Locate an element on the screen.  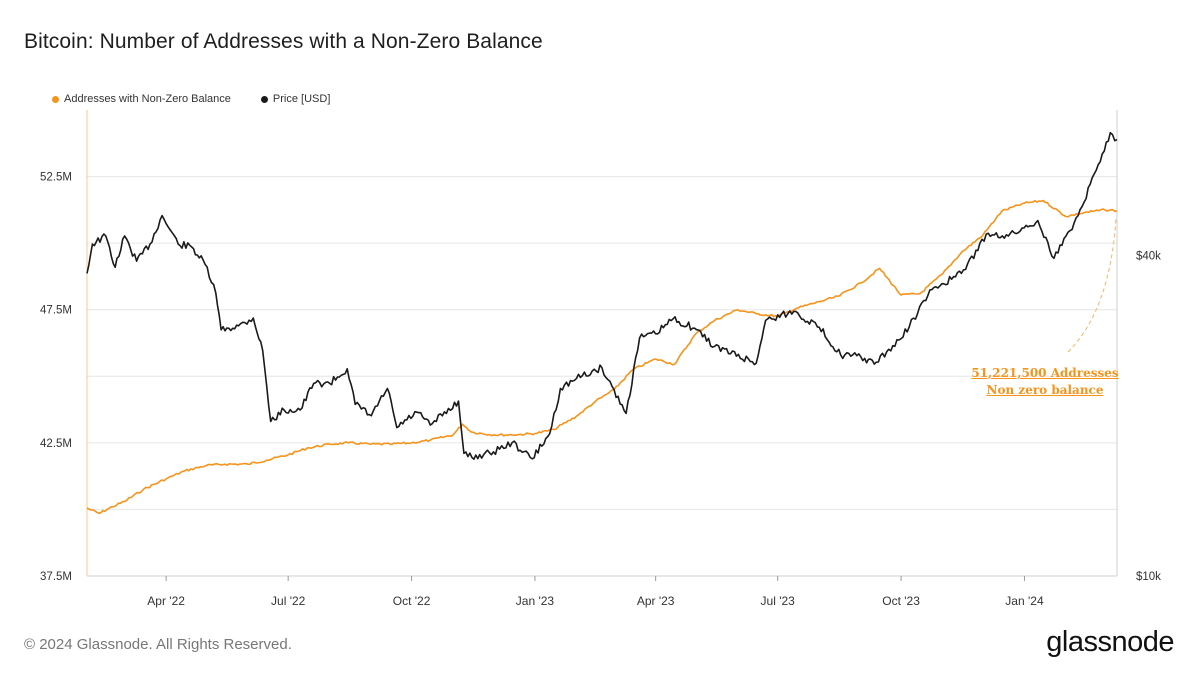
legend-dot-price is located at coordinates (264, 99).